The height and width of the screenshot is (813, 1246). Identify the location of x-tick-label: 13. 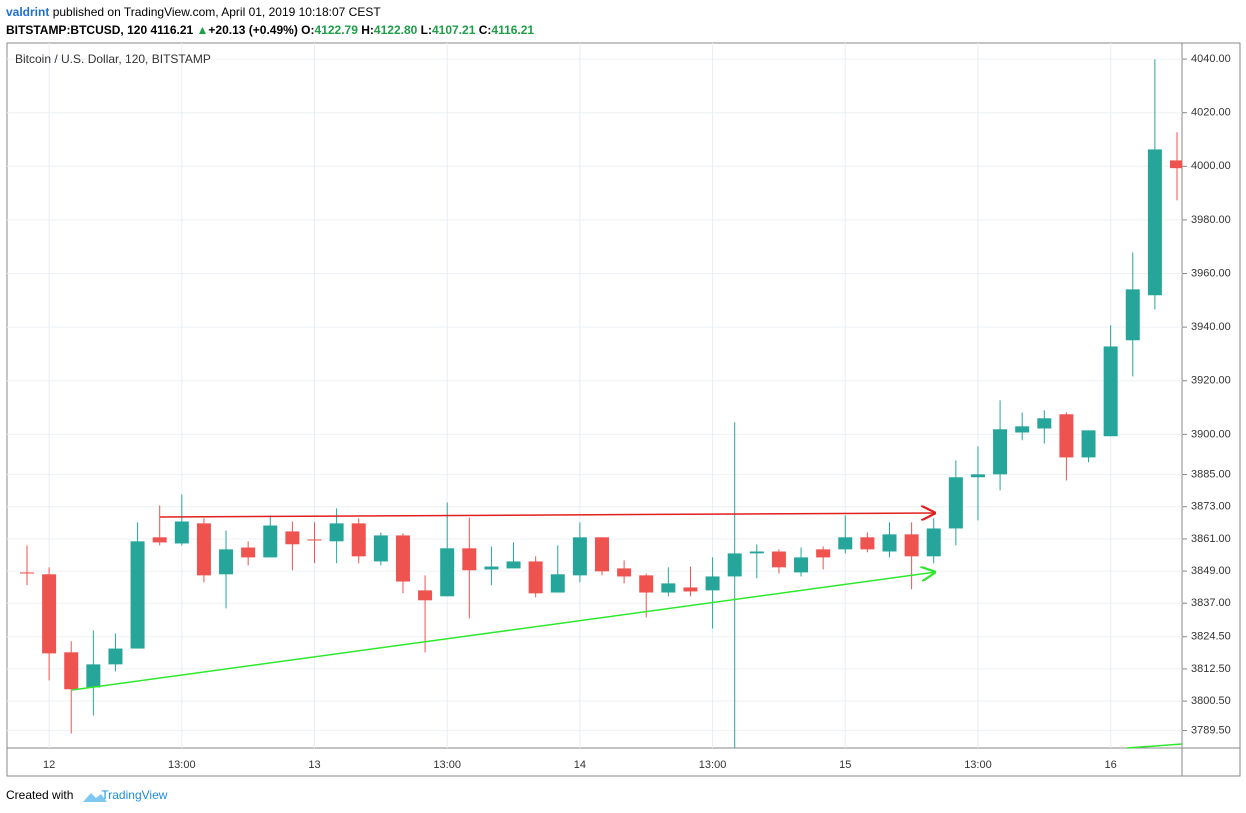
(314, 765).